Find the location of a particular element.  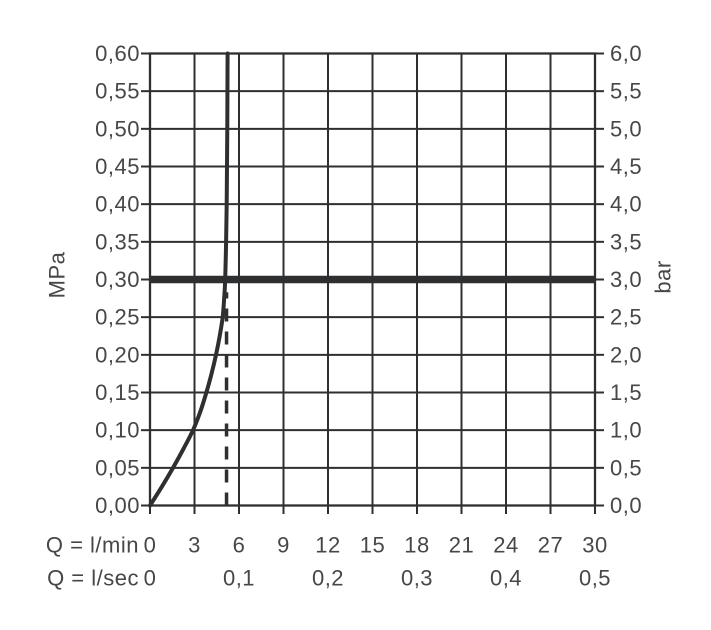

flow-curve is located at coordinates (189, 279).